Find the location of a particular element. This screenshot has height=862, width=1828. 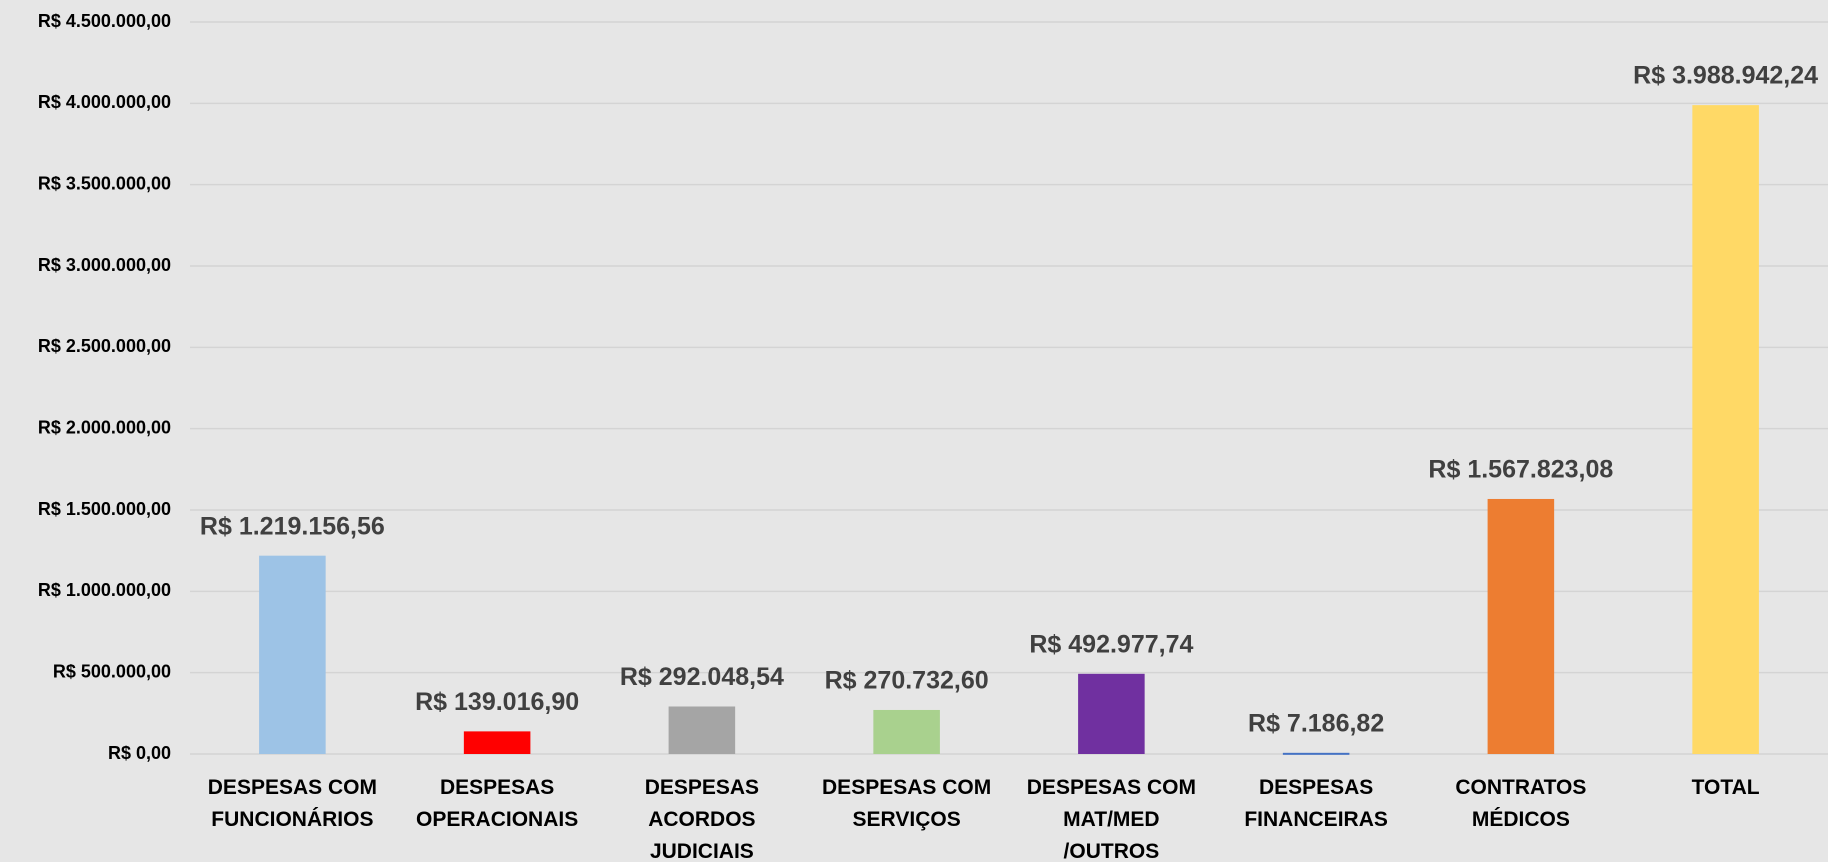

y-tick-label: R$ 500.000,00 is located at coordinates (112, 671).